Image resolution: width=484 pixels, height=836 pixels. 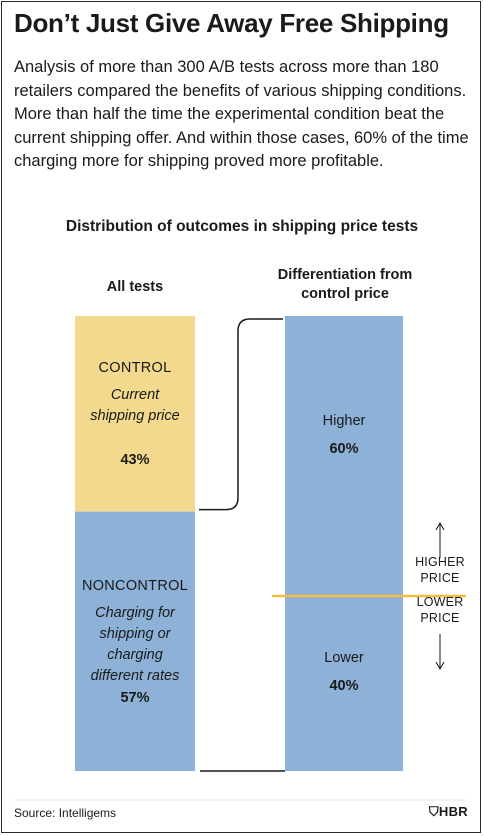 What do you see at coordinates (135, 405) in the screenshot?
I see `control-description: Current shipping price` at bounding box center [135, 405].